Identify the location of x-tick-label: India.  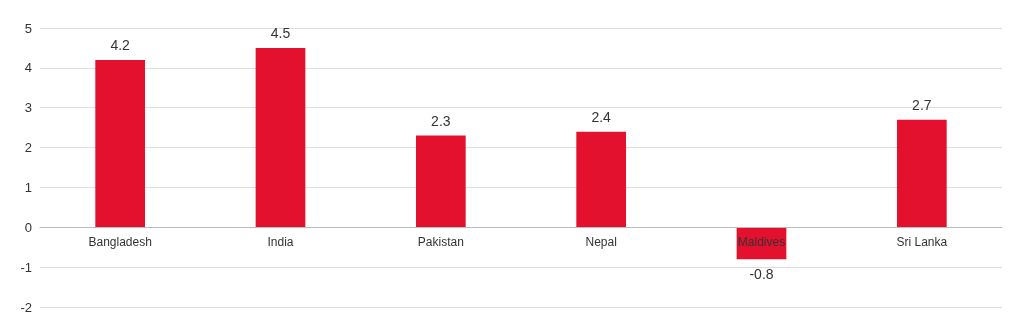
(280, 242).